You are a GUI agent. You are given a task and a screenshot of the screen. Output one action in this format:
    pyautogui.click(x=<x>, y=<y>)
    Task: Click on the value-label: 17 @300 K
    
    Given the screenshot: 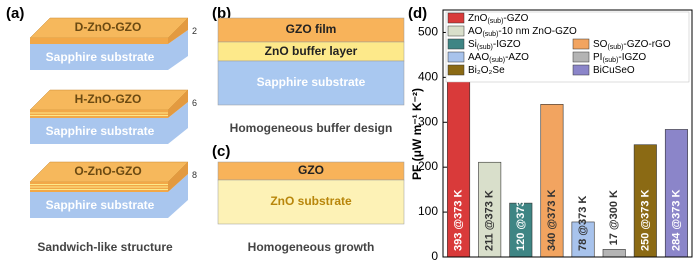 What is the action you would take?
    pyautogui.click(x=614, y=217)
    